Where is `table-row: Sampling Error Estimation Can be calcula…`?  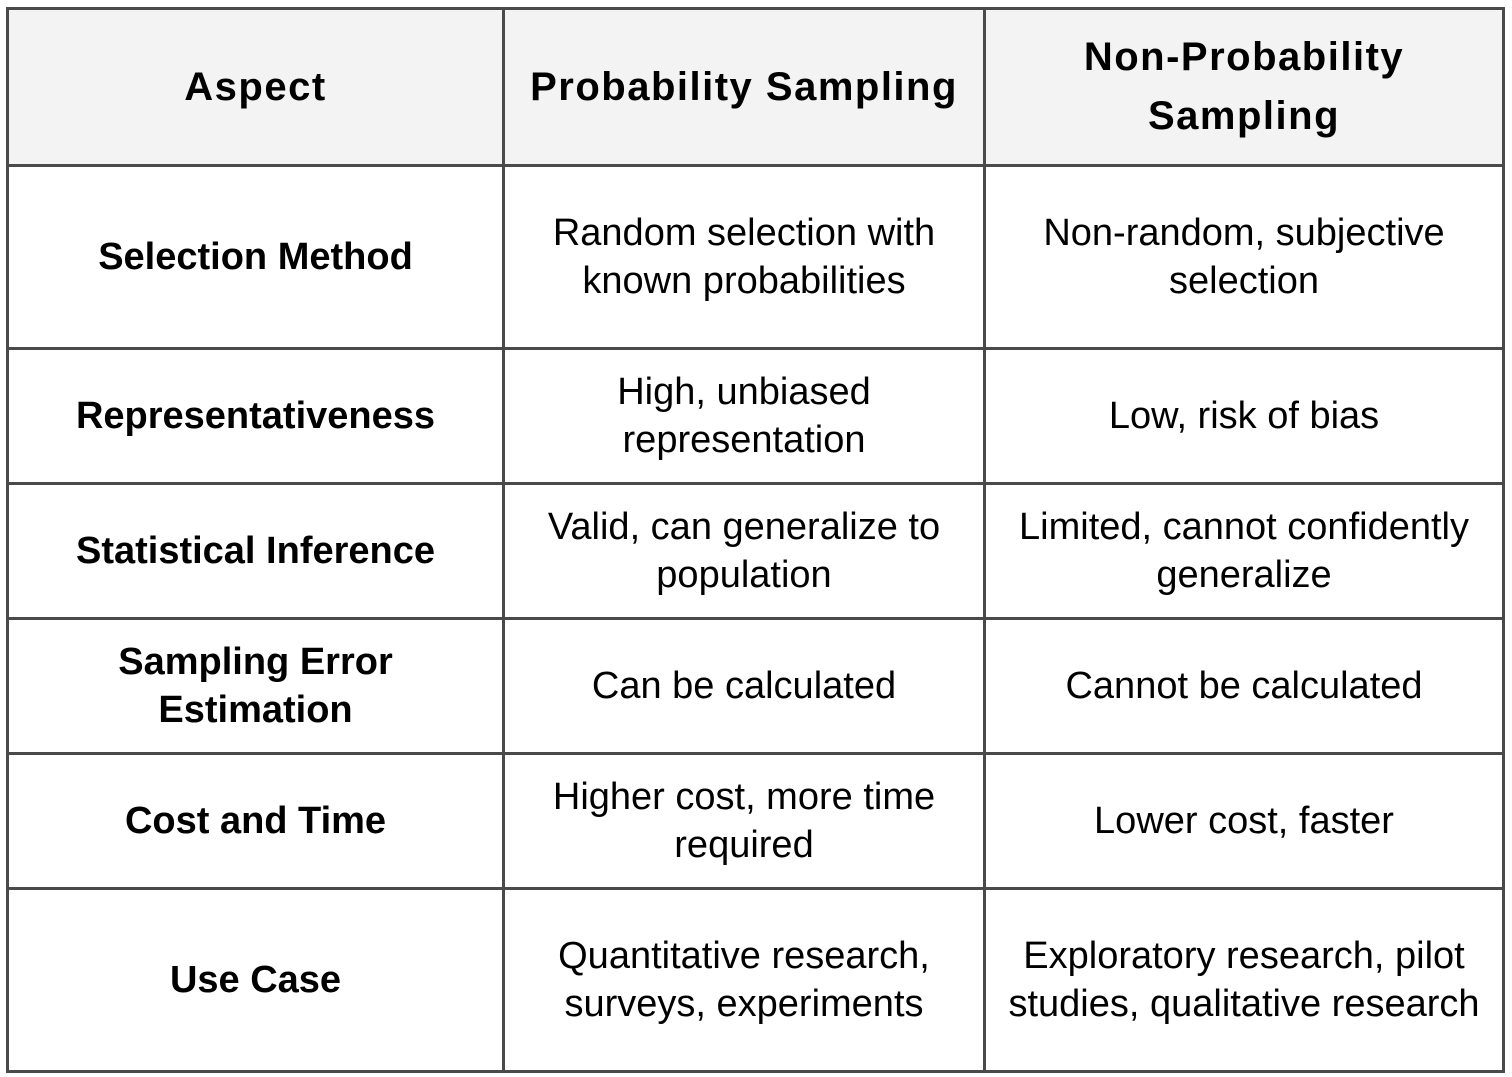 table-row: Sampling Error Estimation Can be calcula… is located at coordinates (755, 686).